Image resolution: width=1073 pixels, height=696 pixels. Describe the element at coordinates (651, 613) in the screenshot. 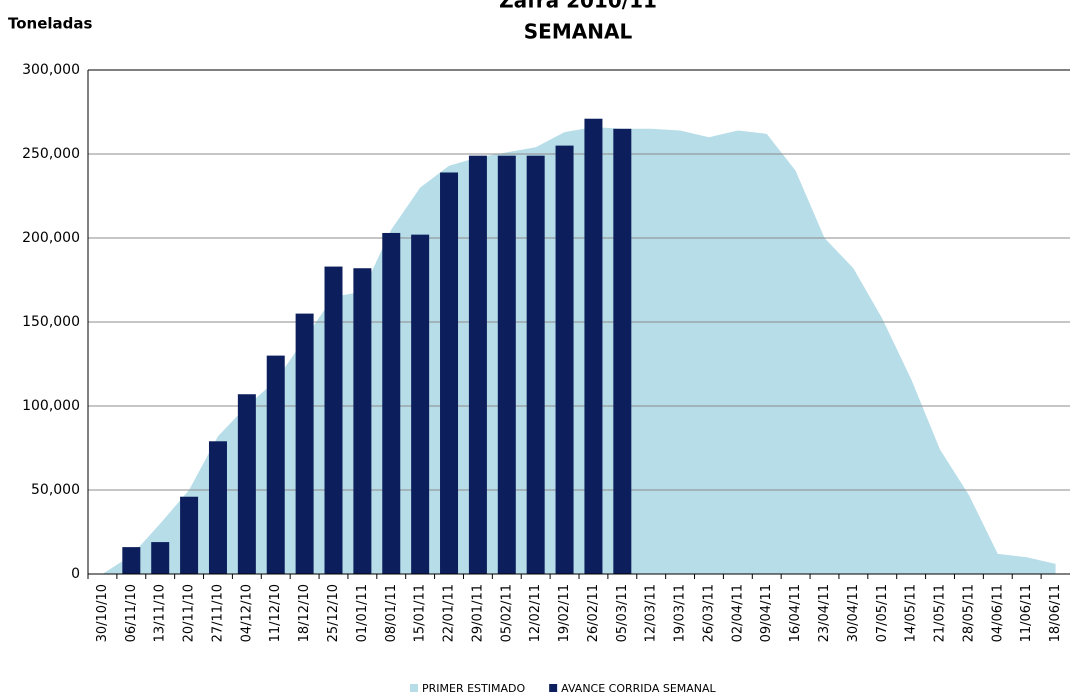

I see `x-tick-label: 12/03/11` at that location.